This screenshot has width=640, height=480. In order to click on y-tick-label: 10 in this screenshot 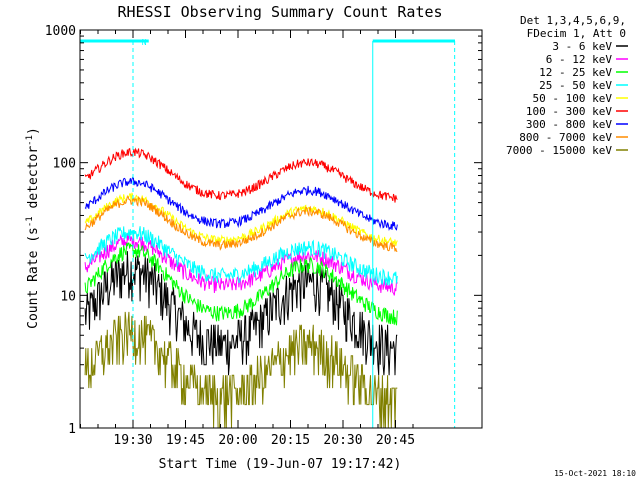, I will do `click(68, 296)`.